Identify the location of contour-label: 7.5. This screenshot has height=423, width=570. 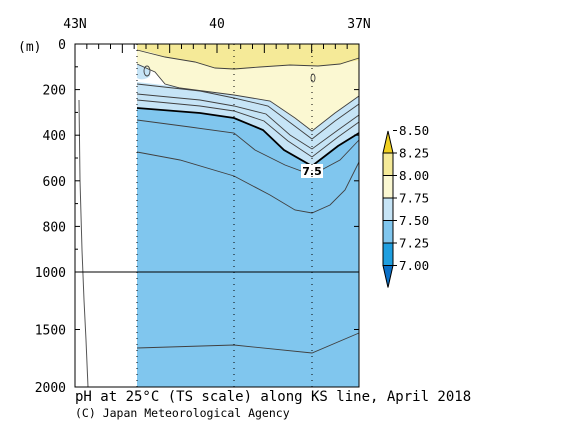
(312, 171).